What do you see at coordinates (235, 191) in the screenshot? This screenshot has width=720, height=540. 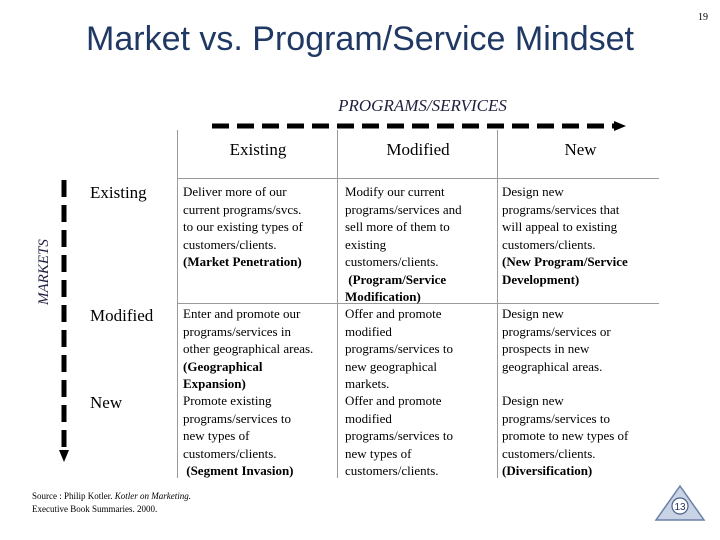 I see `cell-line: Deliver more of our` at bounding box center [235, 191].